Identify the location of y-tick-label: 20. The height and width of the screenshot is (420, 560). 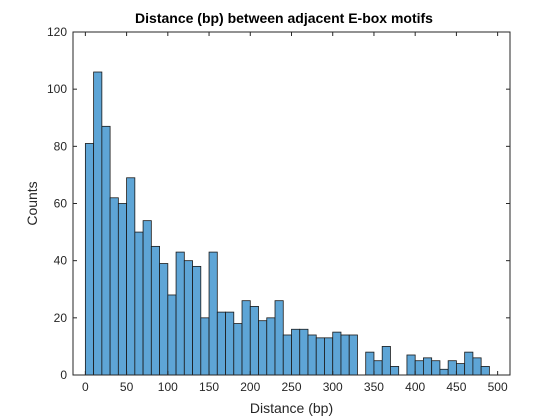
(61, 318).